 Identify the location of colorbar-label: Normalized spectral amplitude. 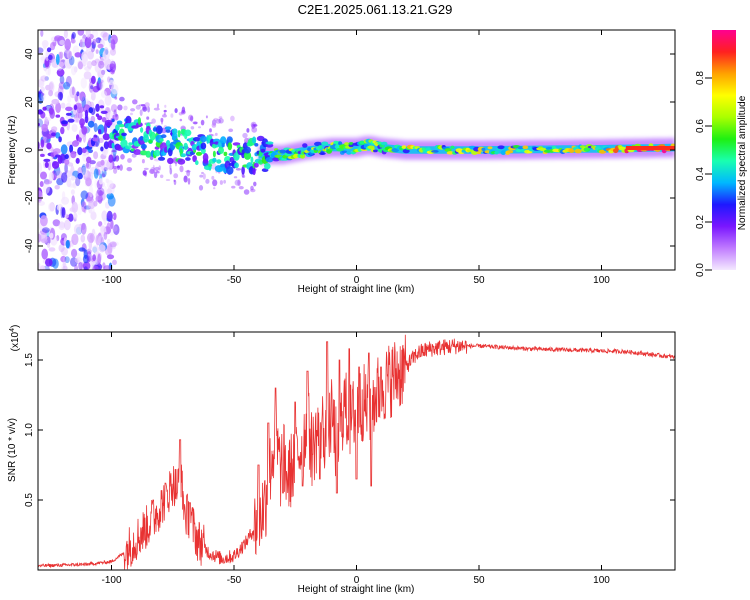
(742, 162).